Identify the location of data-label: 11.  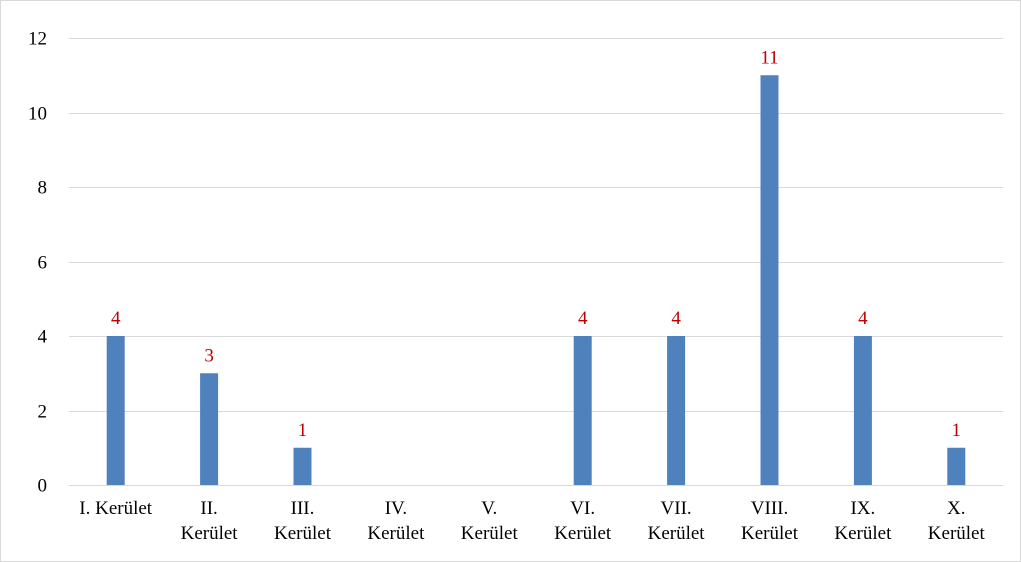
(769, 57).